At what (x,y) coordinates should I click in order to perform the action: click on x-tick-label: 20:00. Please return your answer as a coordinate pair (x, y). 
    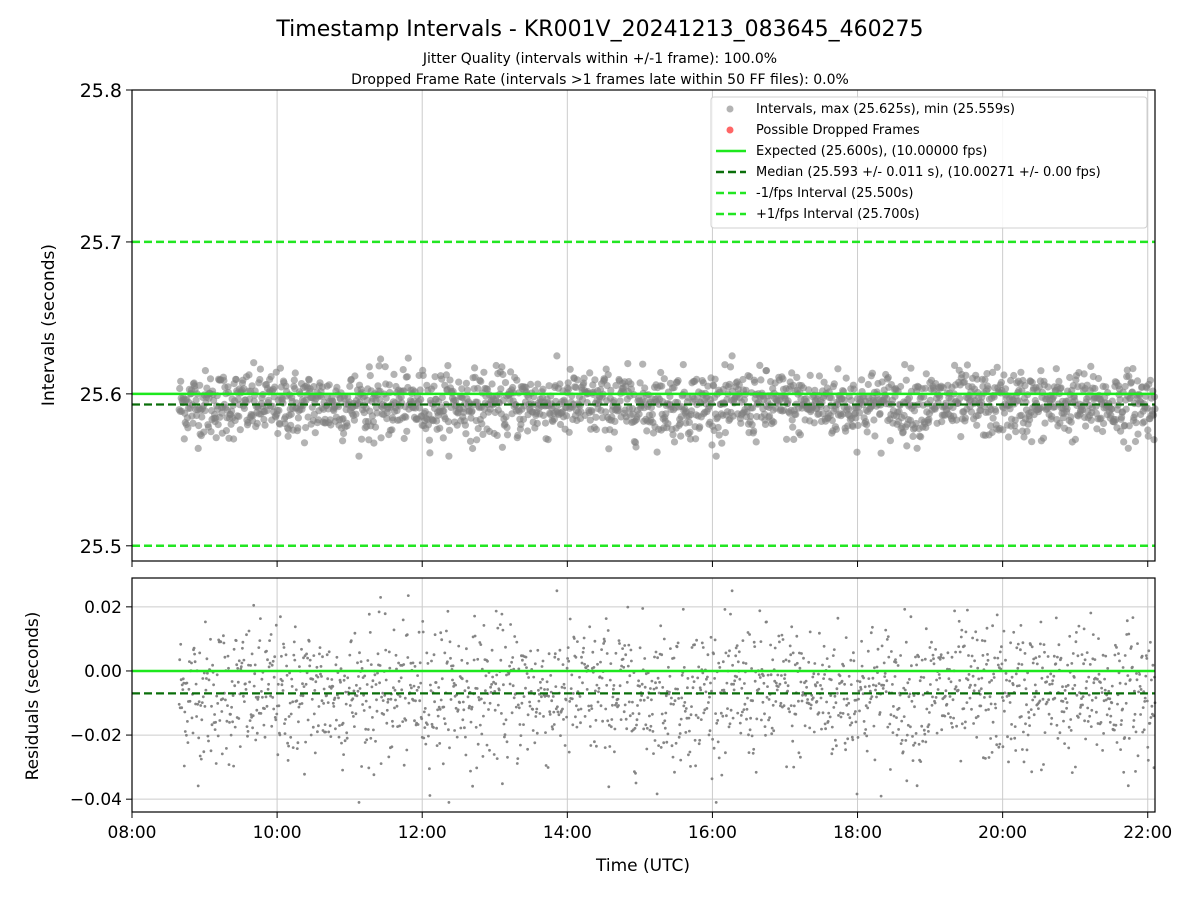
    Looking at the image, I should click on (1002, 833).